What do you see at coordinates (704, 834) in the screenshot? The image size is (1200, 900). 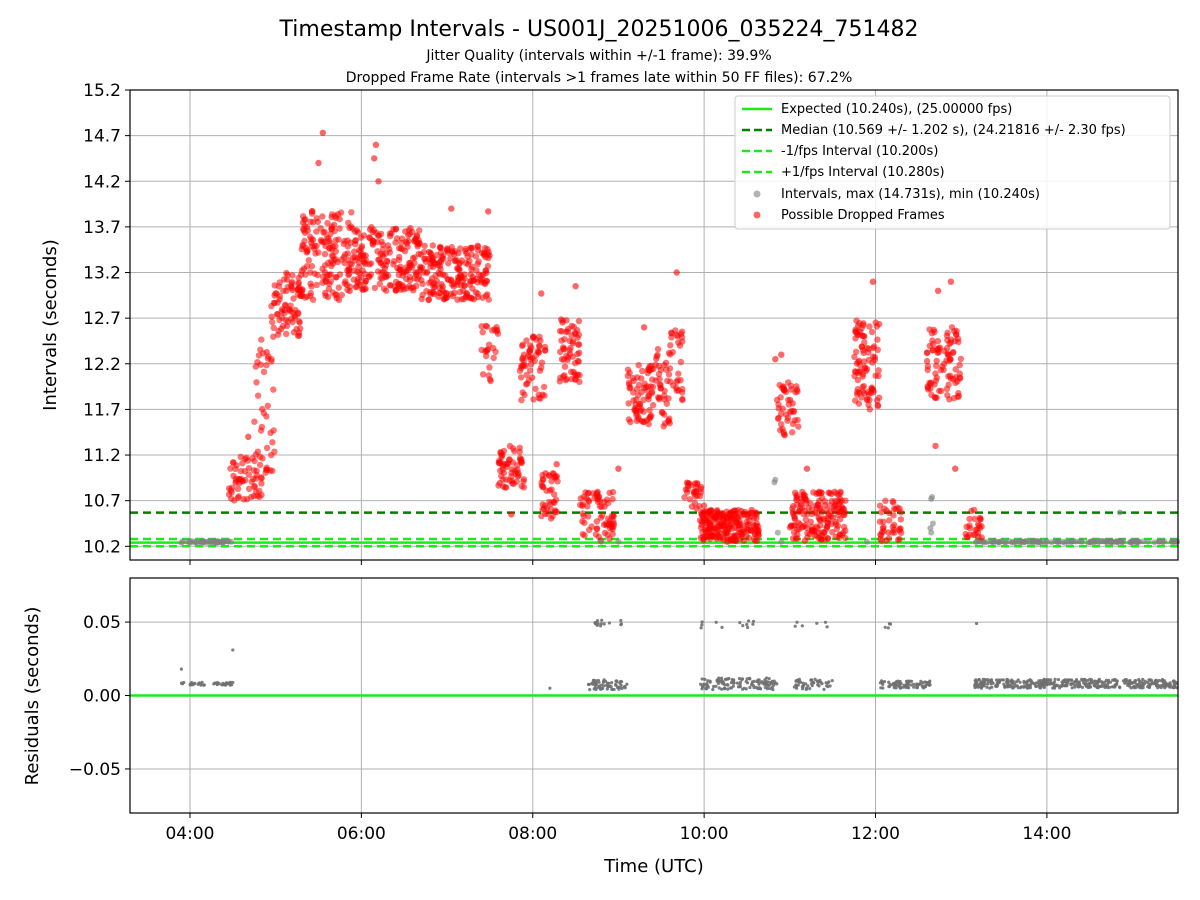 I see `xtick-label: 10:00` at bounding box center [704, 834].